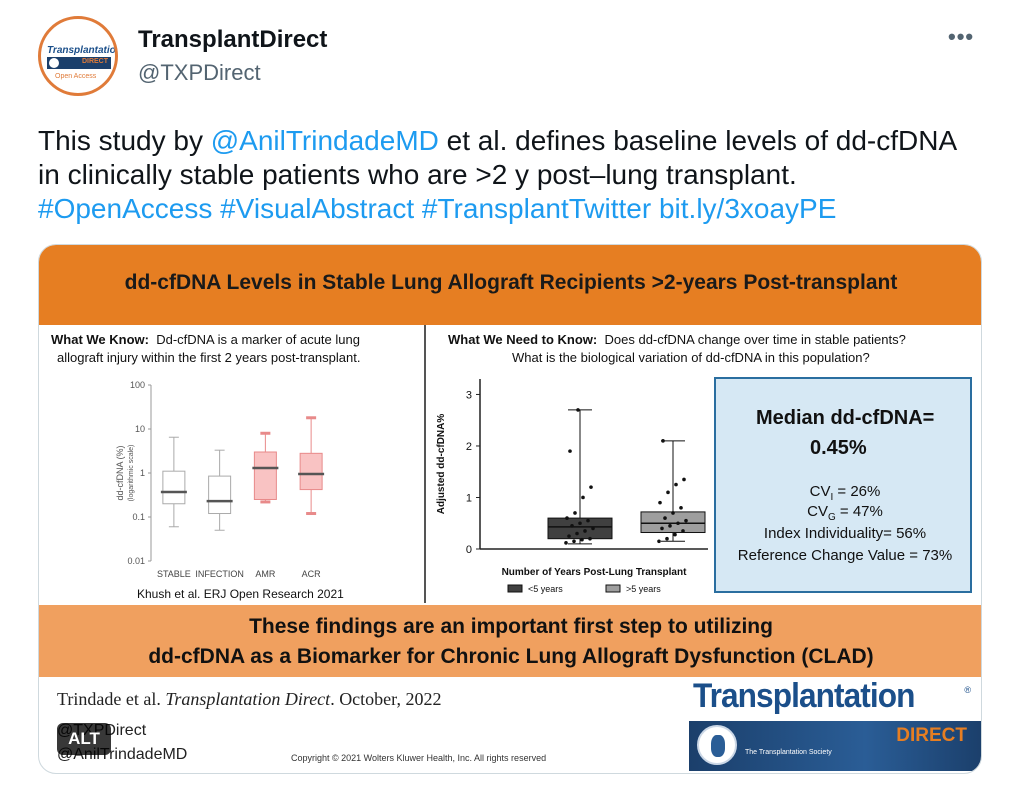  Describe the element at coordinates (199, 72) in the screenshot. I see `author-handle: @TXPDirect` at that location.